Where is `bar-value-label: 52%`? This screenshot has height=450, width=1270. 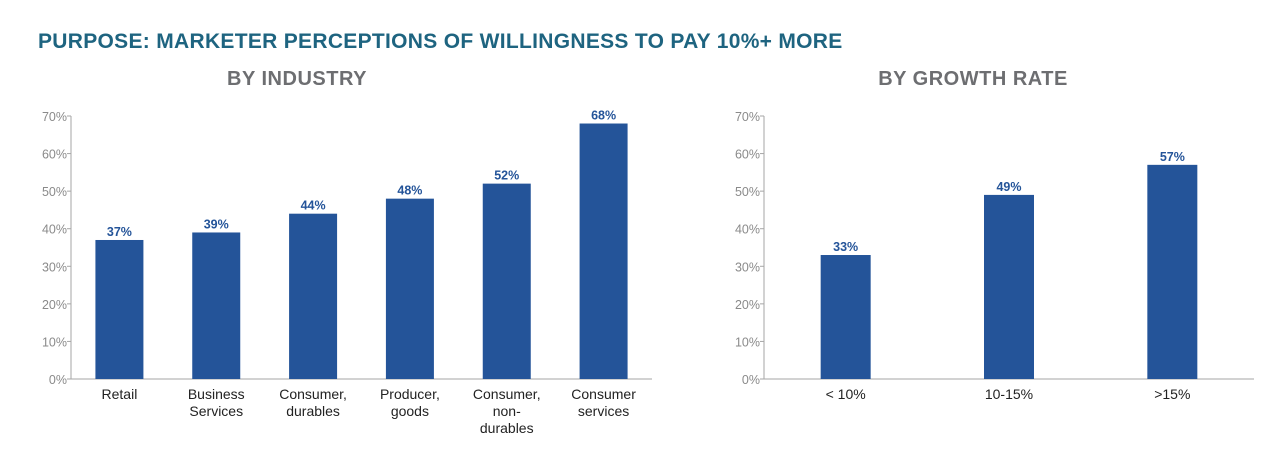 bar-value-label: 52% is located at coordinates (506, 176).